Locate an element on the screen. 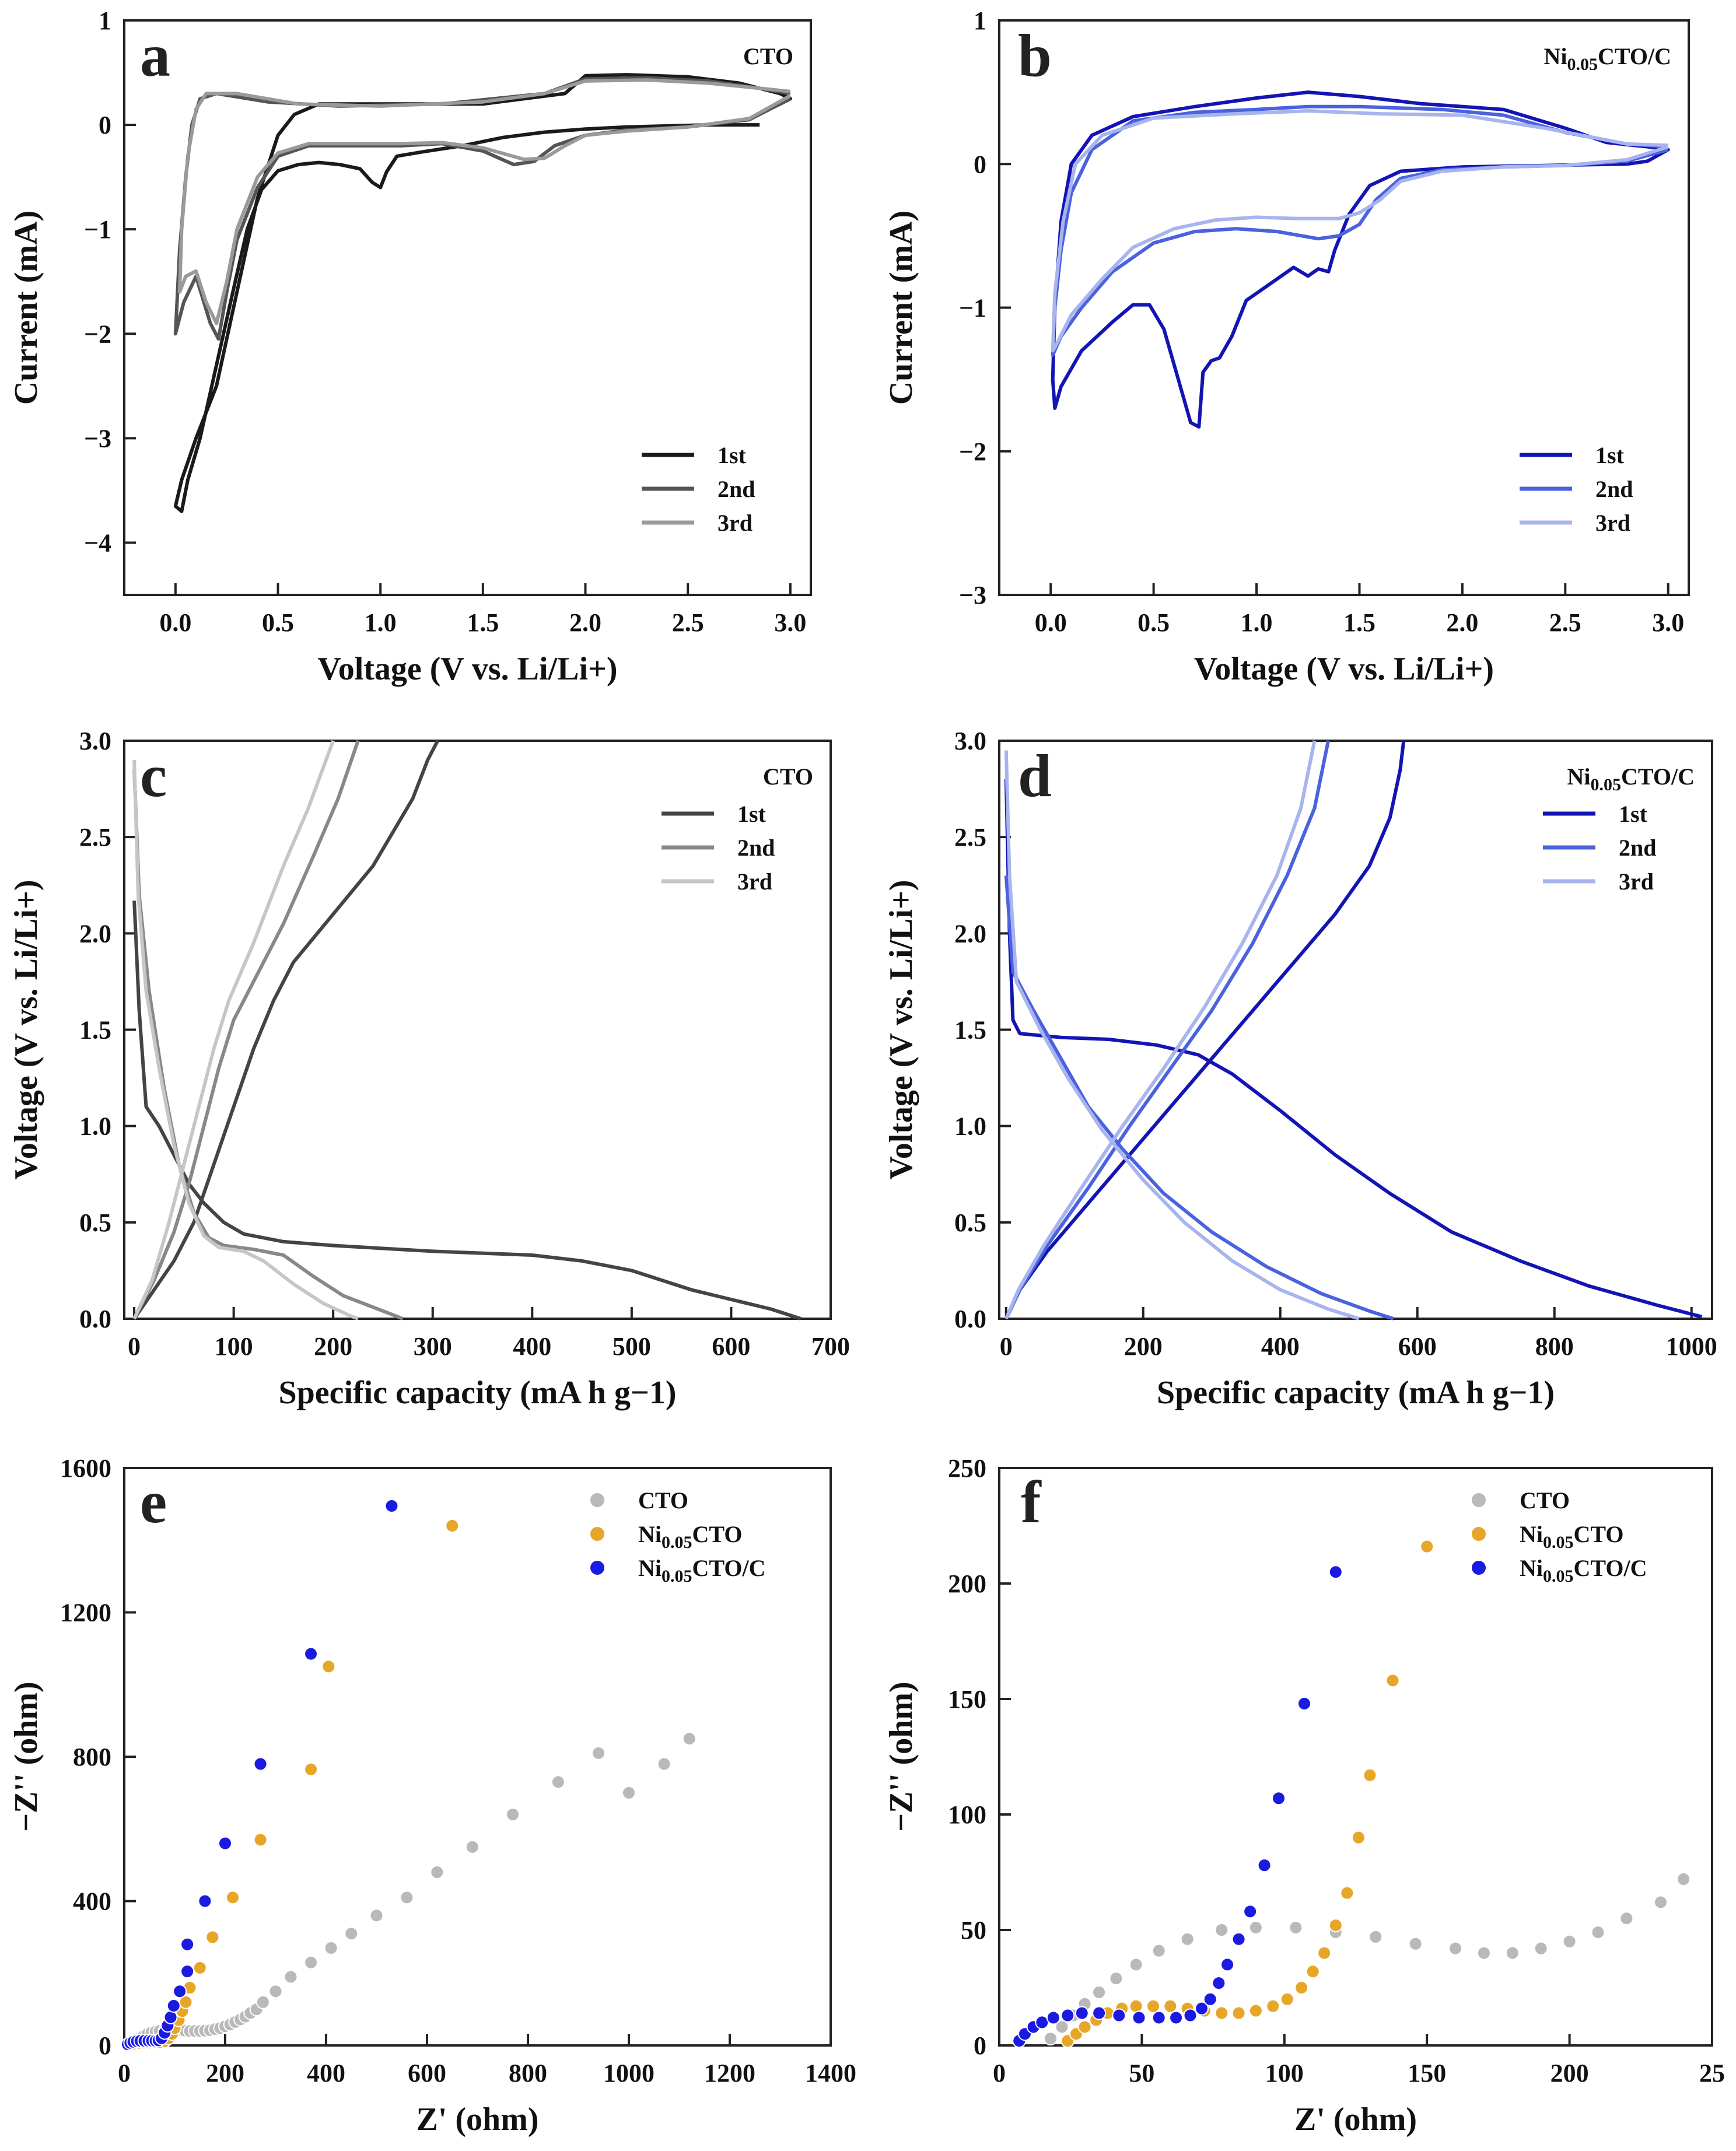 The width and height of the screenshot is (1736, 2151). x-tick-label: 700 is located at coordinates (830, 1346).